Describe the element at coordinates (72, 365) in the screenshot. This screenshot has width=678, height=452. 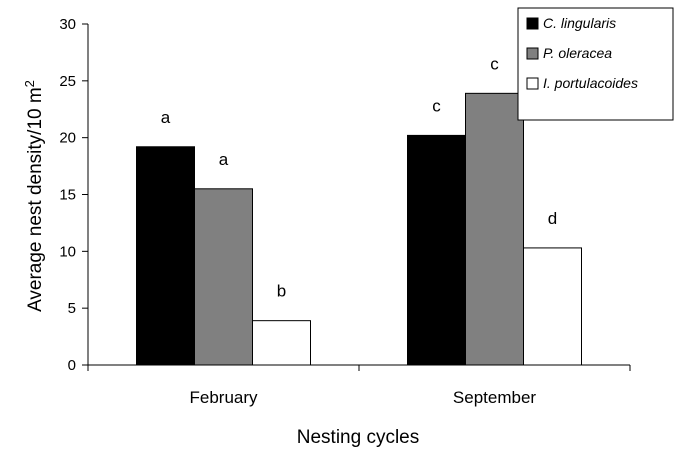
I see `y-tick-label: 0` at that location.